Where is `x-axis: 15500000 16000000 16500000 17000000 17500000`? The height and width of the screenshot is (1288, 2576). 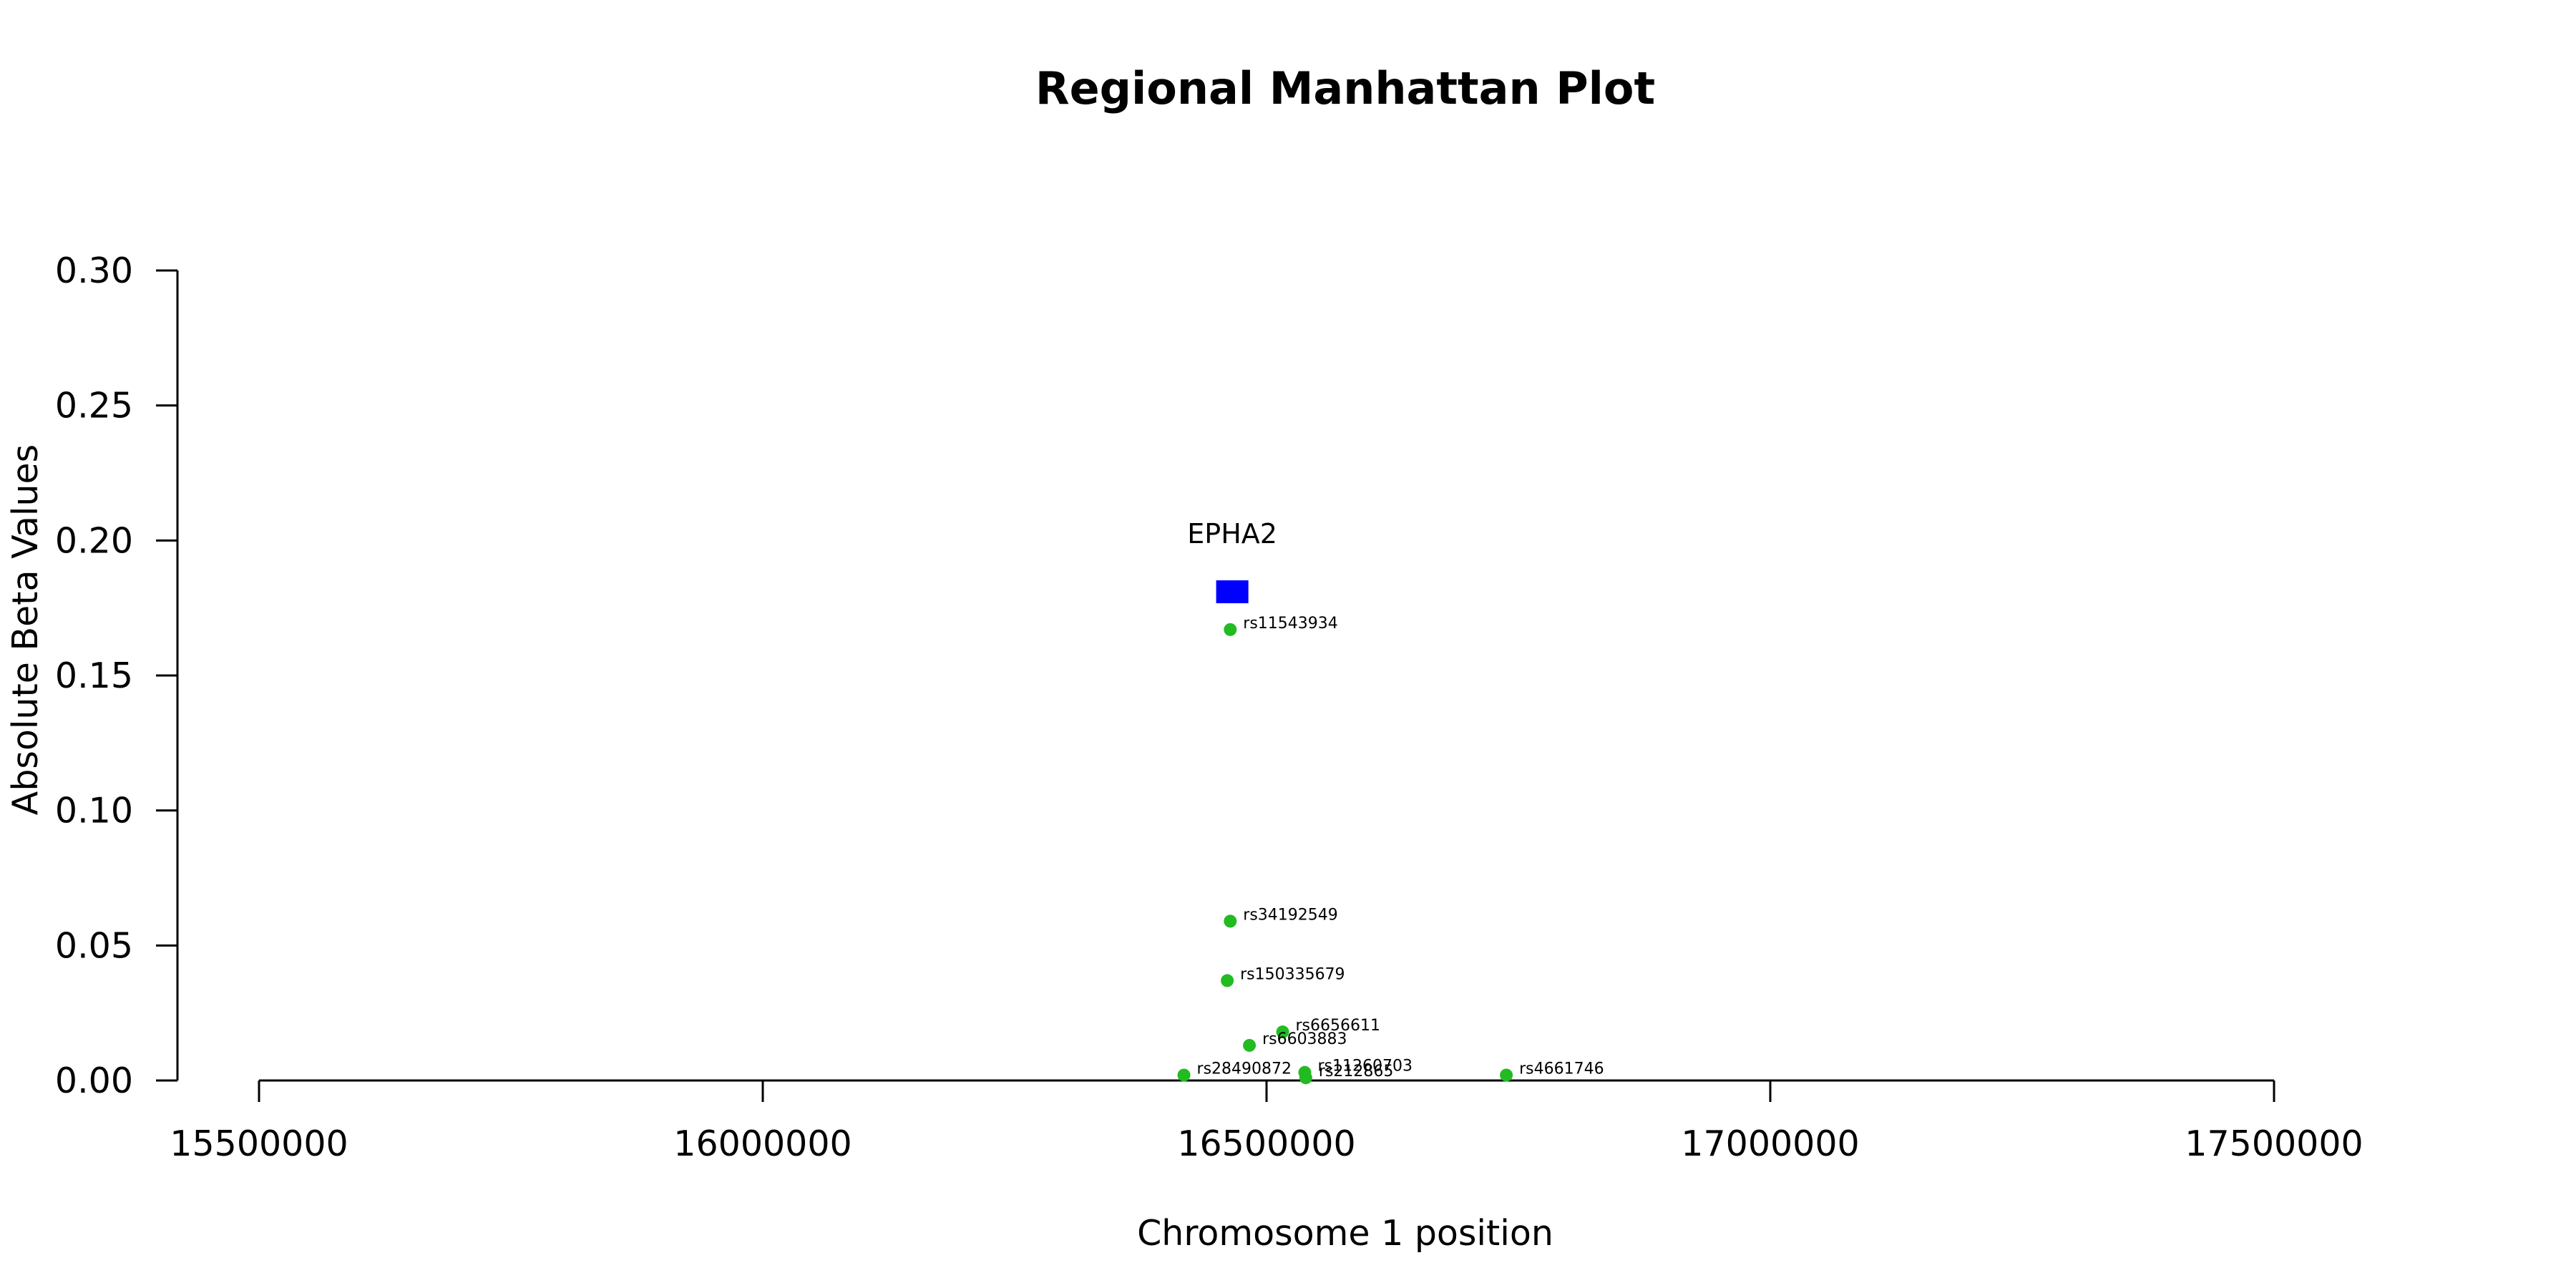 x-axis: 15500000 16000000 16500000 17000000 17500000 is located at coordinates (1266, 1121).